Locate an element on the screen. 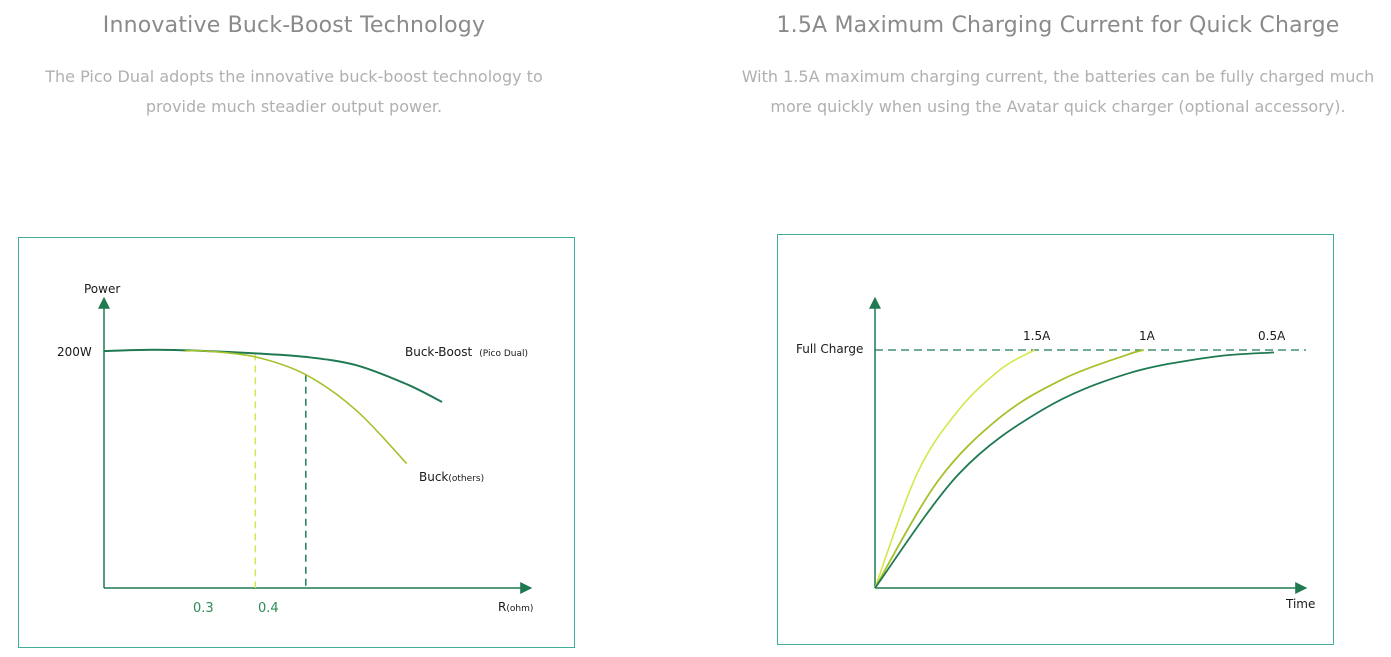  legend-buck-boost-main: Buck-Boost is located at coordinates (438, 352).